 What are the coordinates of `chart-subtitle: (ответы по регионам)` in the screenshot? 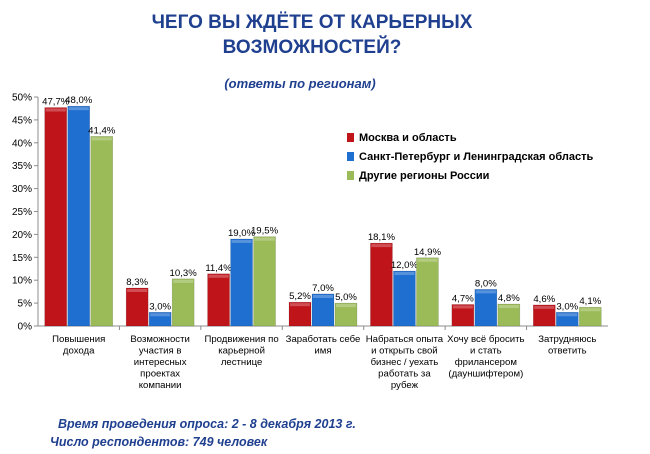 It's located at (299, 83).